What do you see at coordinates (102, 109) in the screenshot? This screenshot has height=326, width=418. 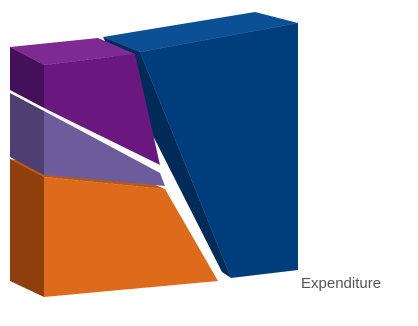 I see `slice-purple-front` at bounding box center [102, 109].